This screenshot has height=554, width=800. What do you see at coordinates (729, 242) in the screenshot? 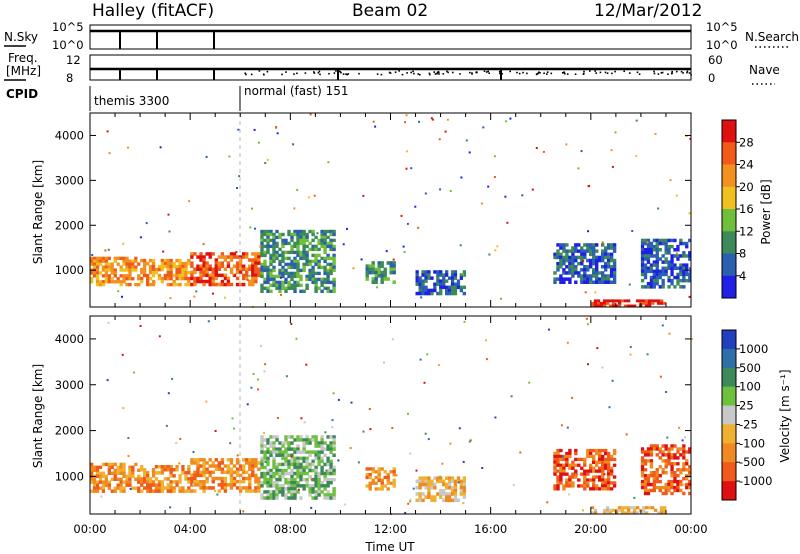
I see `power-colorbar-swatch` at bounding box center [729, 242].